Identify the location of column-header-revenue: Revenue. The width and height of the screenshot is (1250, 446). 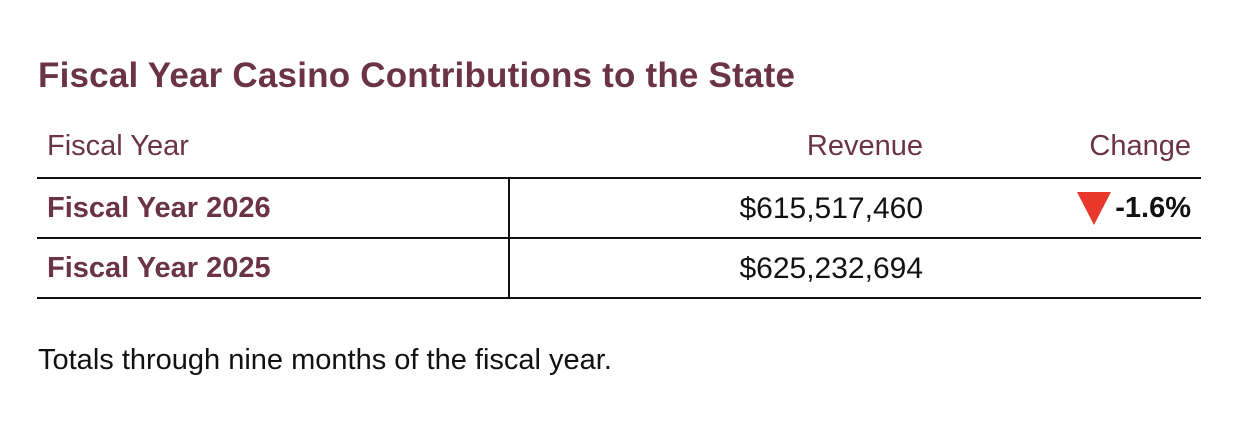
(864, 146).